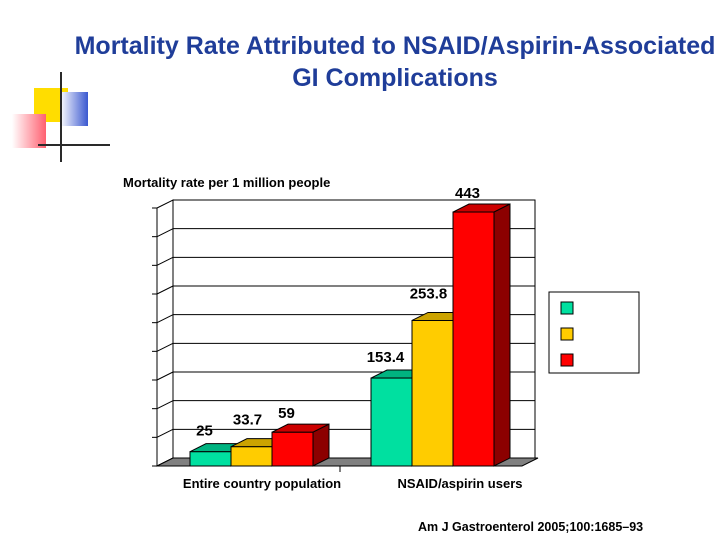 The width and height of the screenshot is (728, 546). I want to click on data-label: 59, so click(286, 413).